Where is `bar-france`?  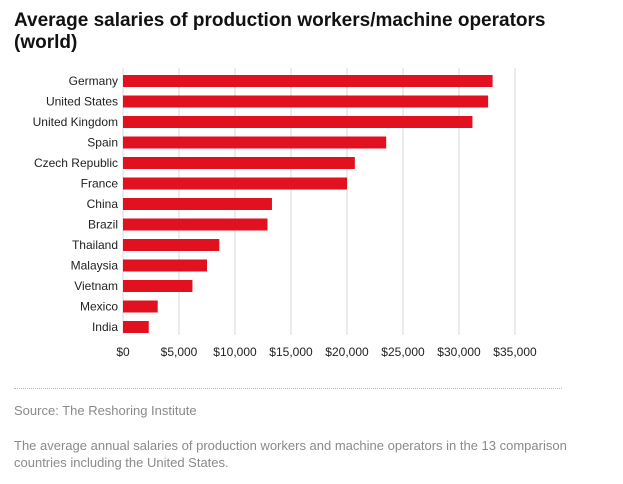
bar-france is located at coordinates (235, 183).